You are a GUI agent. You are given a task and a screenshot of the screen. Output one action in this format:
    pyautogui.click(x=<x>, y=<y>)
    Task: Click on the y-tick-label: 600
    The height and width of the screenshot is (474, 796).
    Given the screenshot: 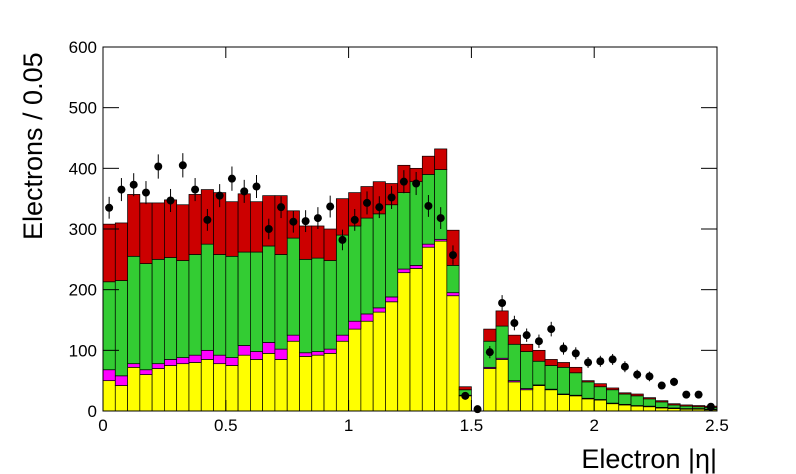 What is the action you would take?
    pyautogui.click(x=83, y=47)
    